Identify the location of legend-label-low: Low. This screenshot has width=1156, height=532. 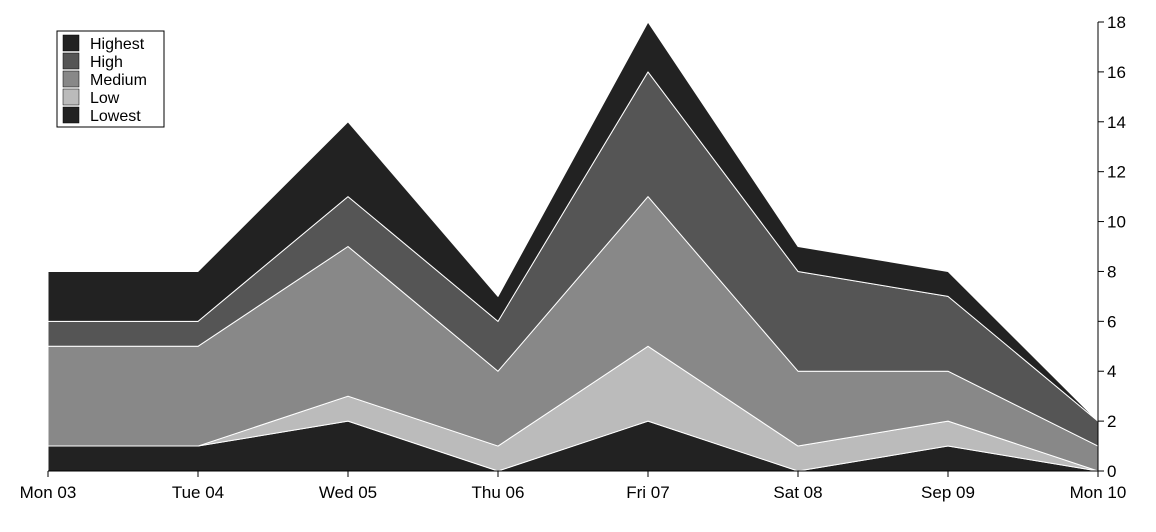
(105, 98).